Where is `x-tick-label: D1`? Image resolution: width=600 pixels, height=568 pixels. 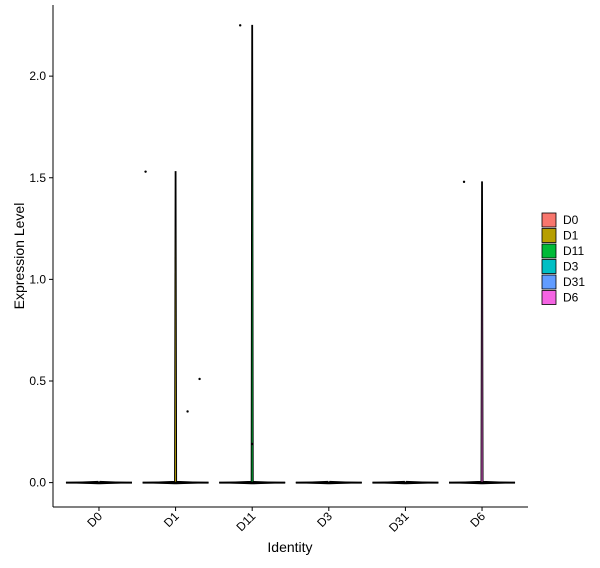 x-tick-label: D1 is located at coordinates (171, 519).